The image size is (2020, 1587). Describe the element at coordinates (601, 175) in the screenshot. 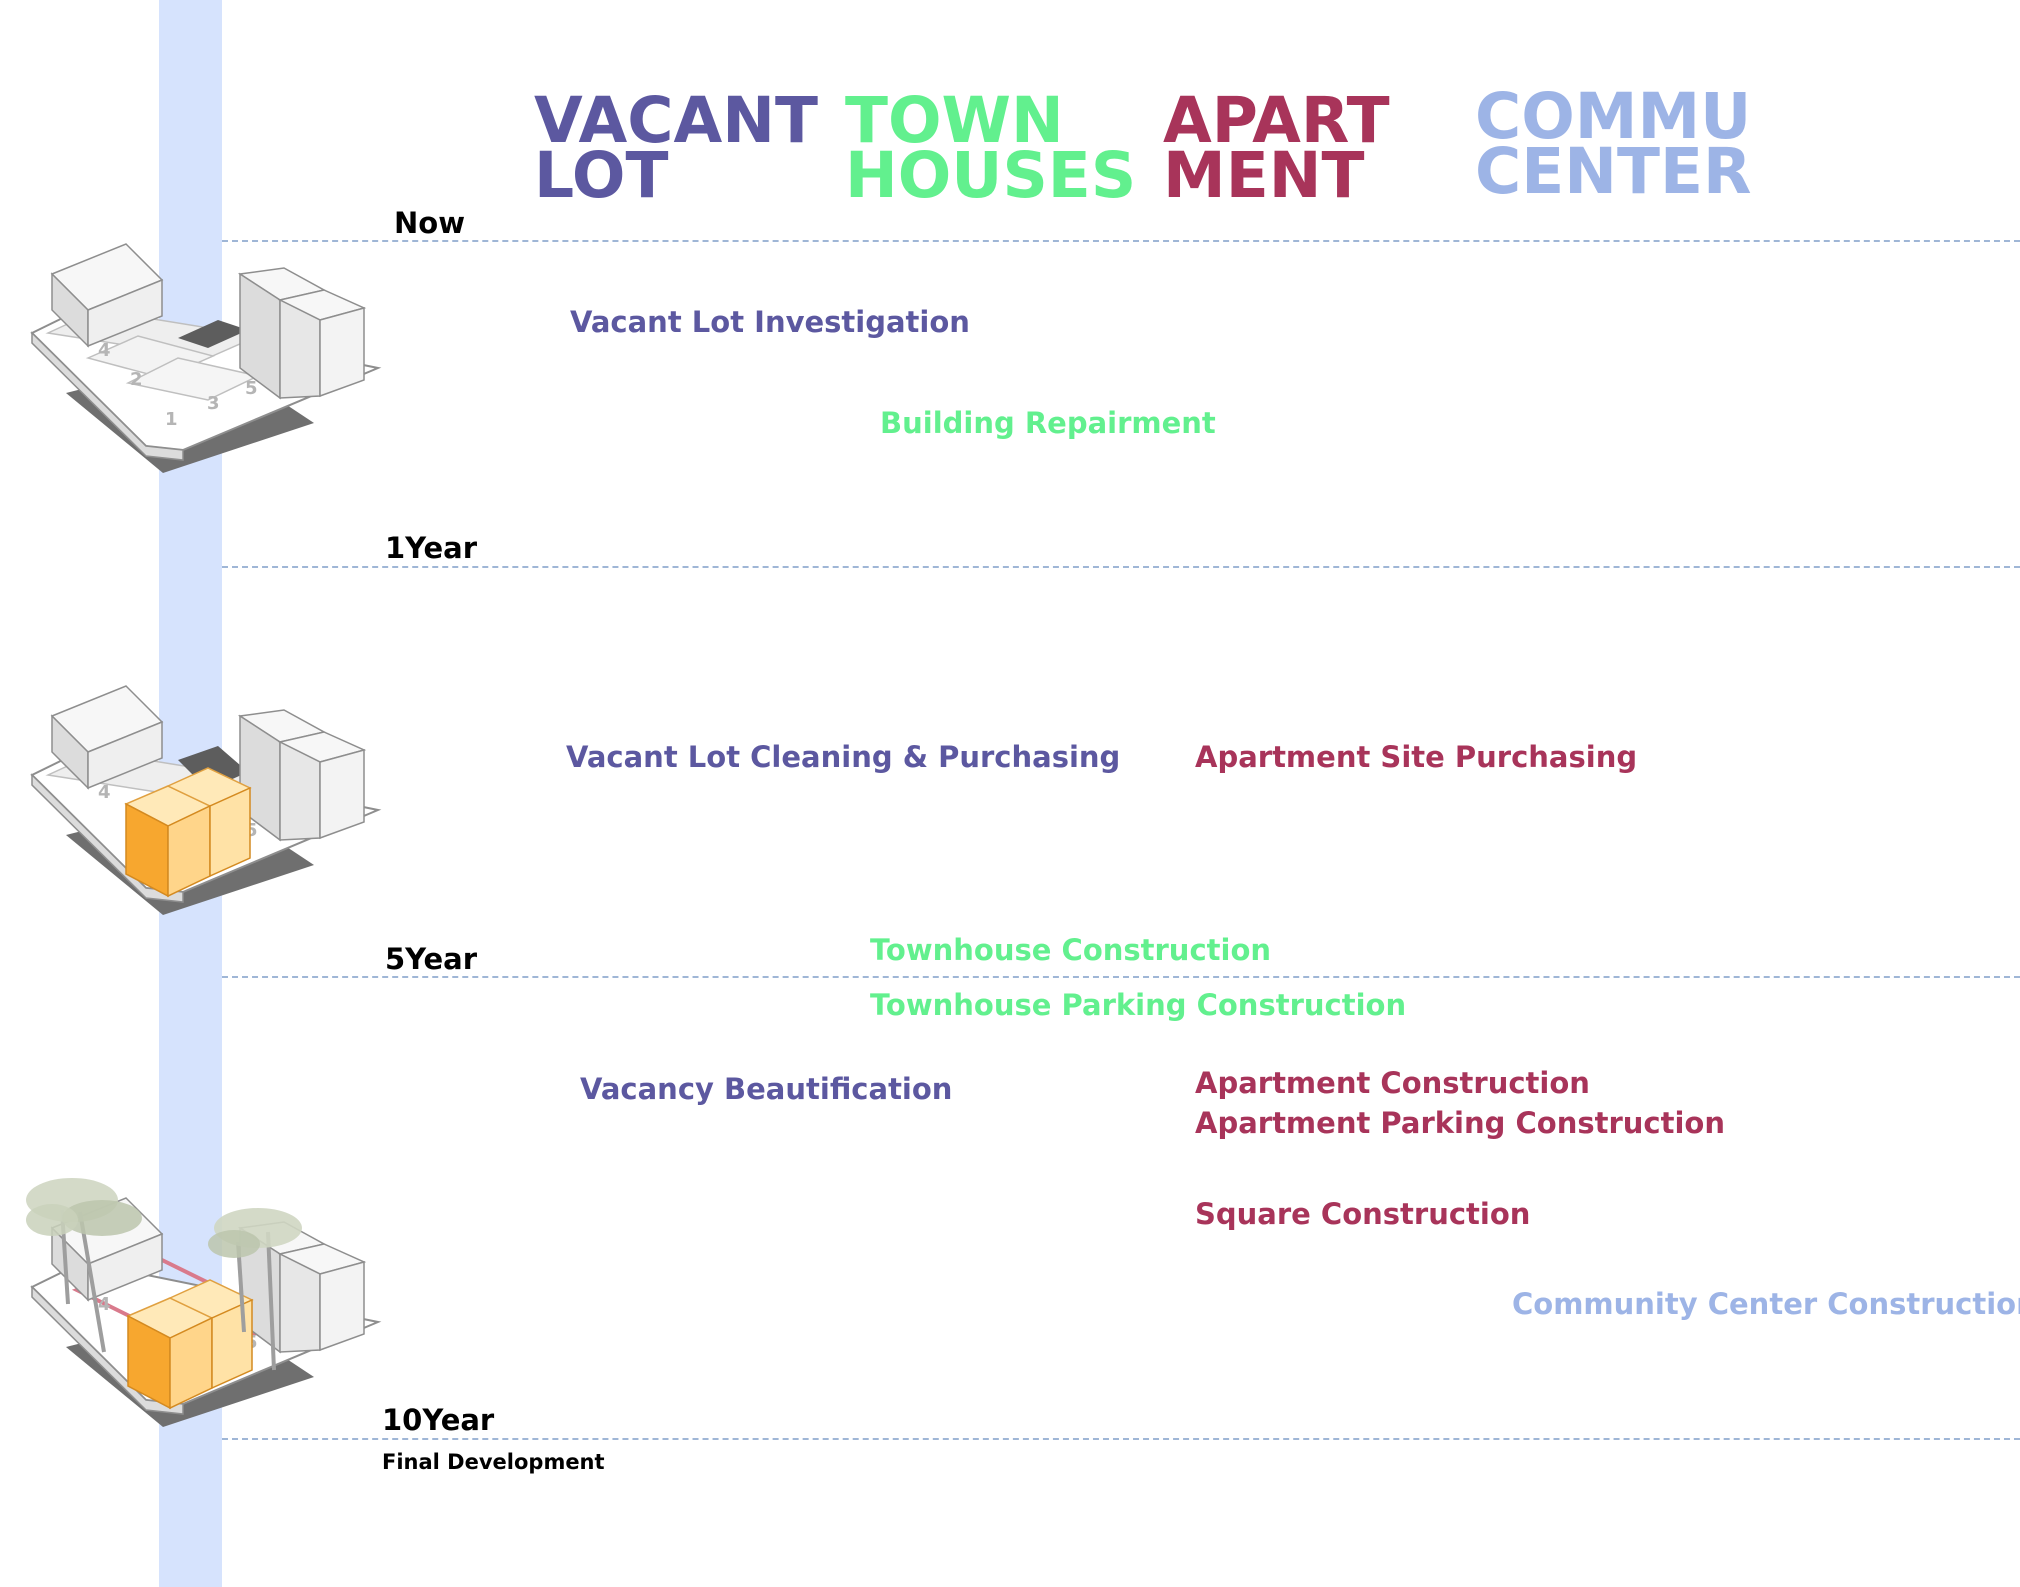

I see `header-vacant-line2: LOT` at that location.